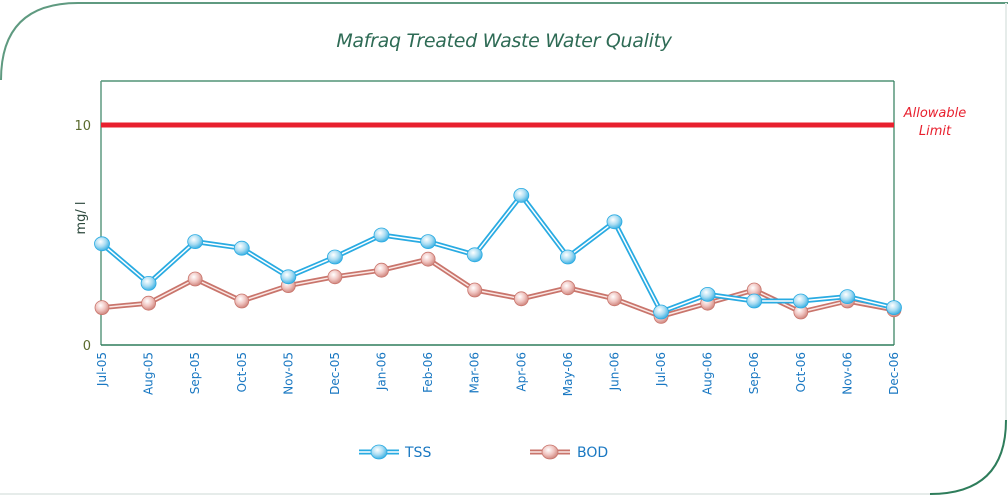  I want to click on x-tick-label: Oct-06, so click(801, 372).